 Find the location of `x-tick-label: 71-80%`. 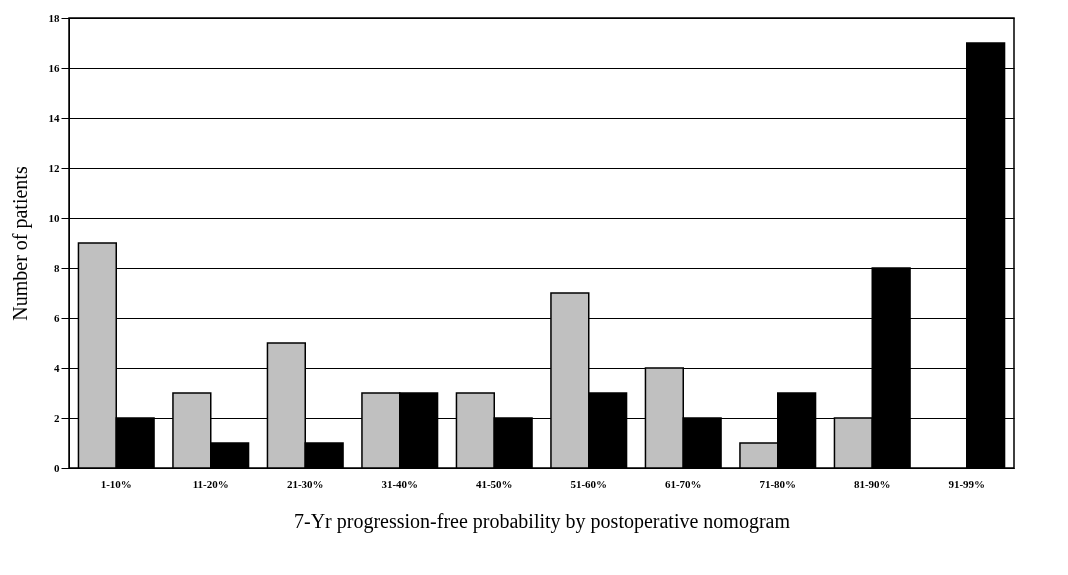

x-tick-label: 71-80% is located at coordinates (778, 483).